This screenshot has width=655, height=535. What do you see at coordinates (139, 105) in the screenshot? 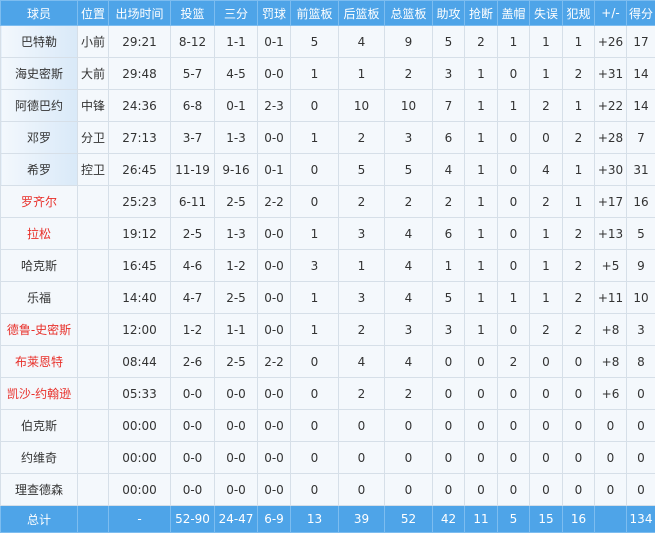
I see `stat-cell: 24:36` at bounding box center [139, 105].